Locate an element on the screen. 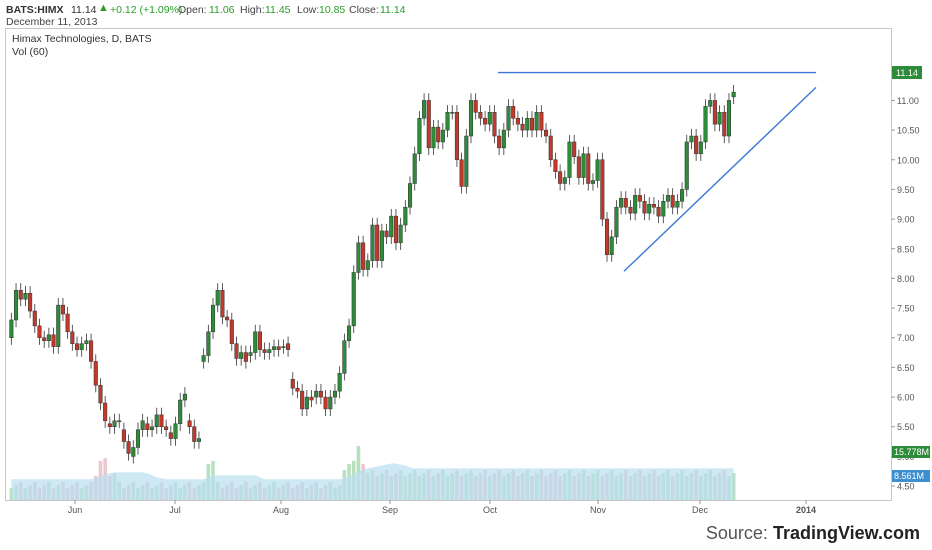 Image resolution: width=932 pixels, height=550 pixels. price-tick-label: 7.00 is located at coordinates (906, 338).